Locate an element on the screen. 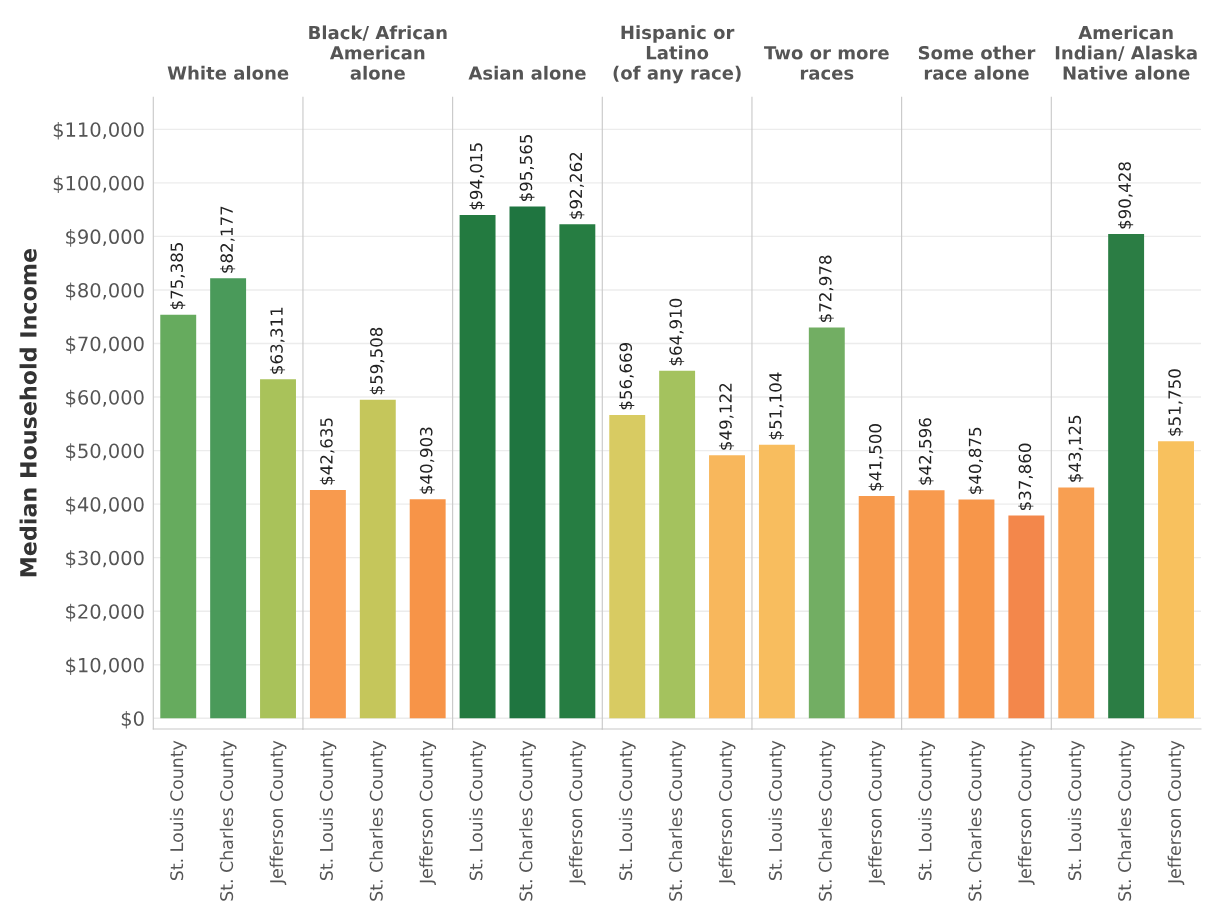  y-tick-label: $50,000 is located at coordinates (105, 452).